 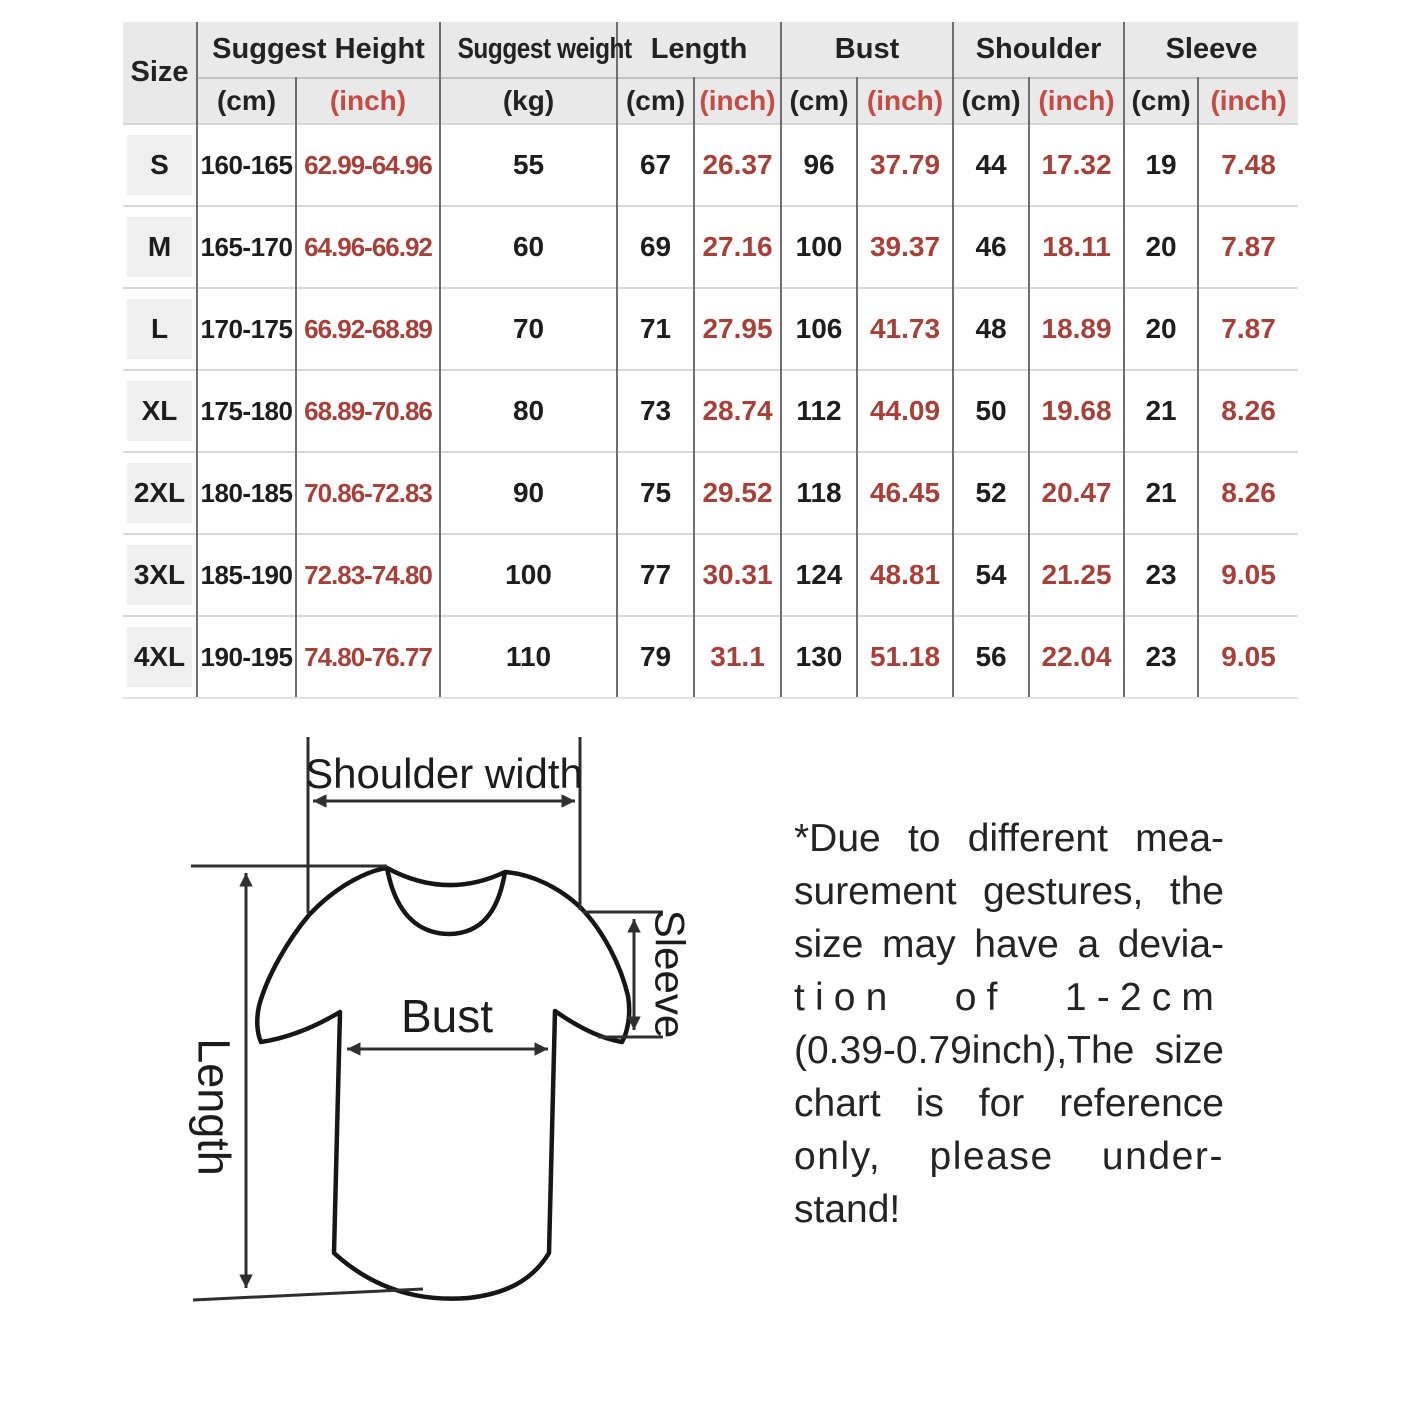 I want to click on table-cell: 67, so click(x=656, y=164).